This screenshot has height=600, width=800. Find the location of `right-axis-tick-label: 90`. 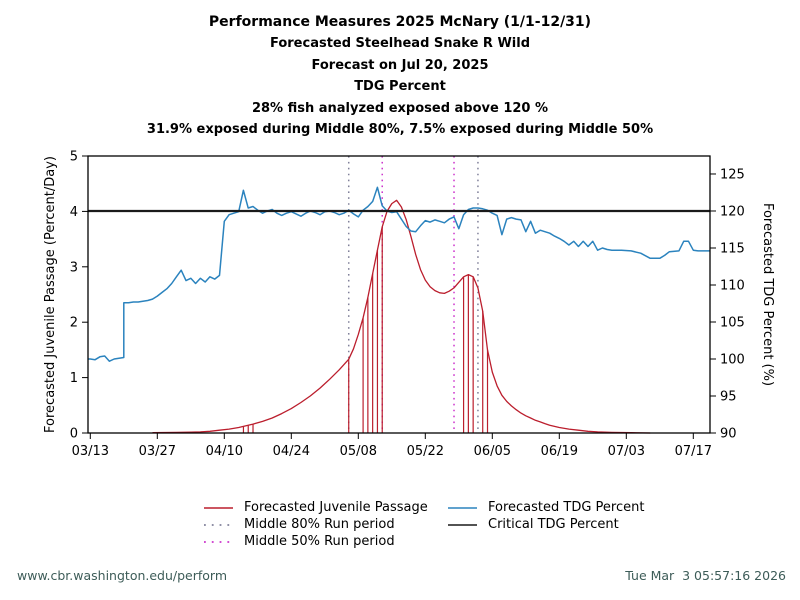

right-axis-tick-label: 90 is located at coordinates (728, 434).